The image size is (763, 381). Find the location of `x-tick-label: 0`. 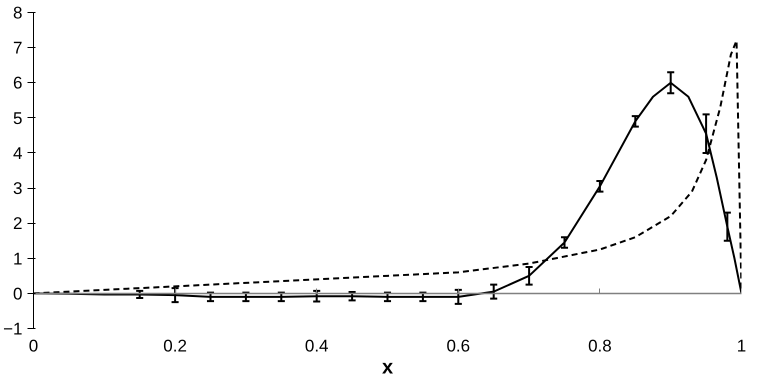

x-tick-label: 0 is located at coordinates (33, 346).